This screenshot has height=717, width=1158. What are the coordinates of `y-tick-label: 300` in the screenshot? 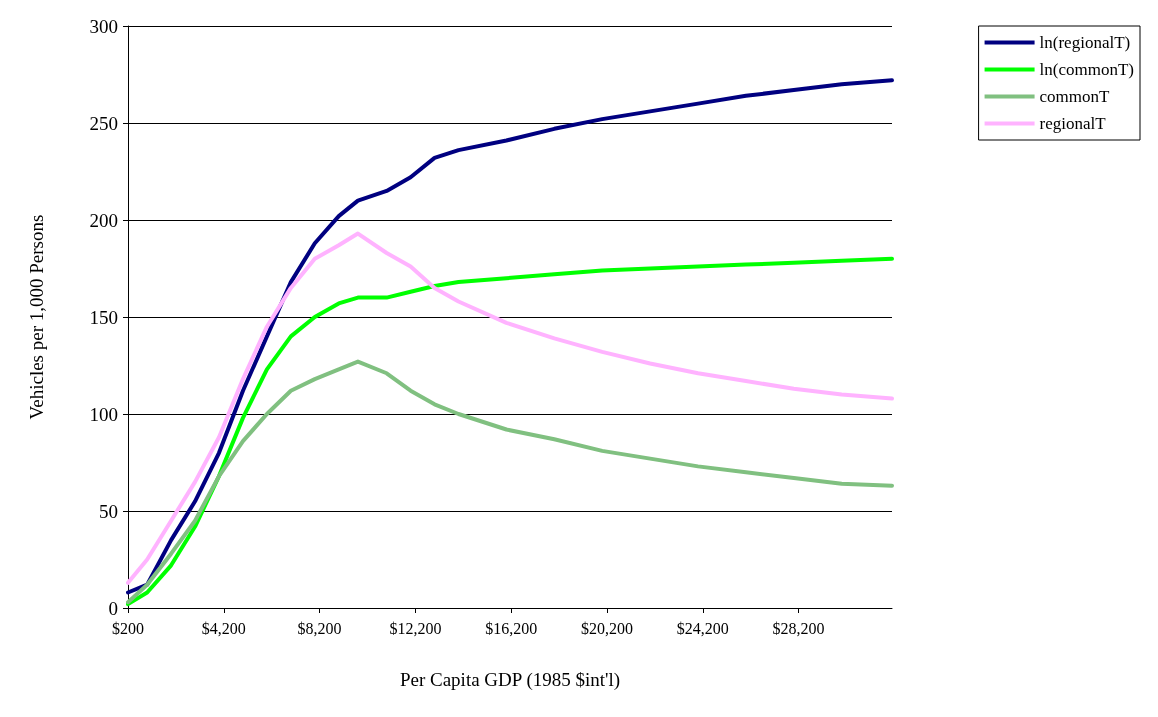 It's located at (103, 26).